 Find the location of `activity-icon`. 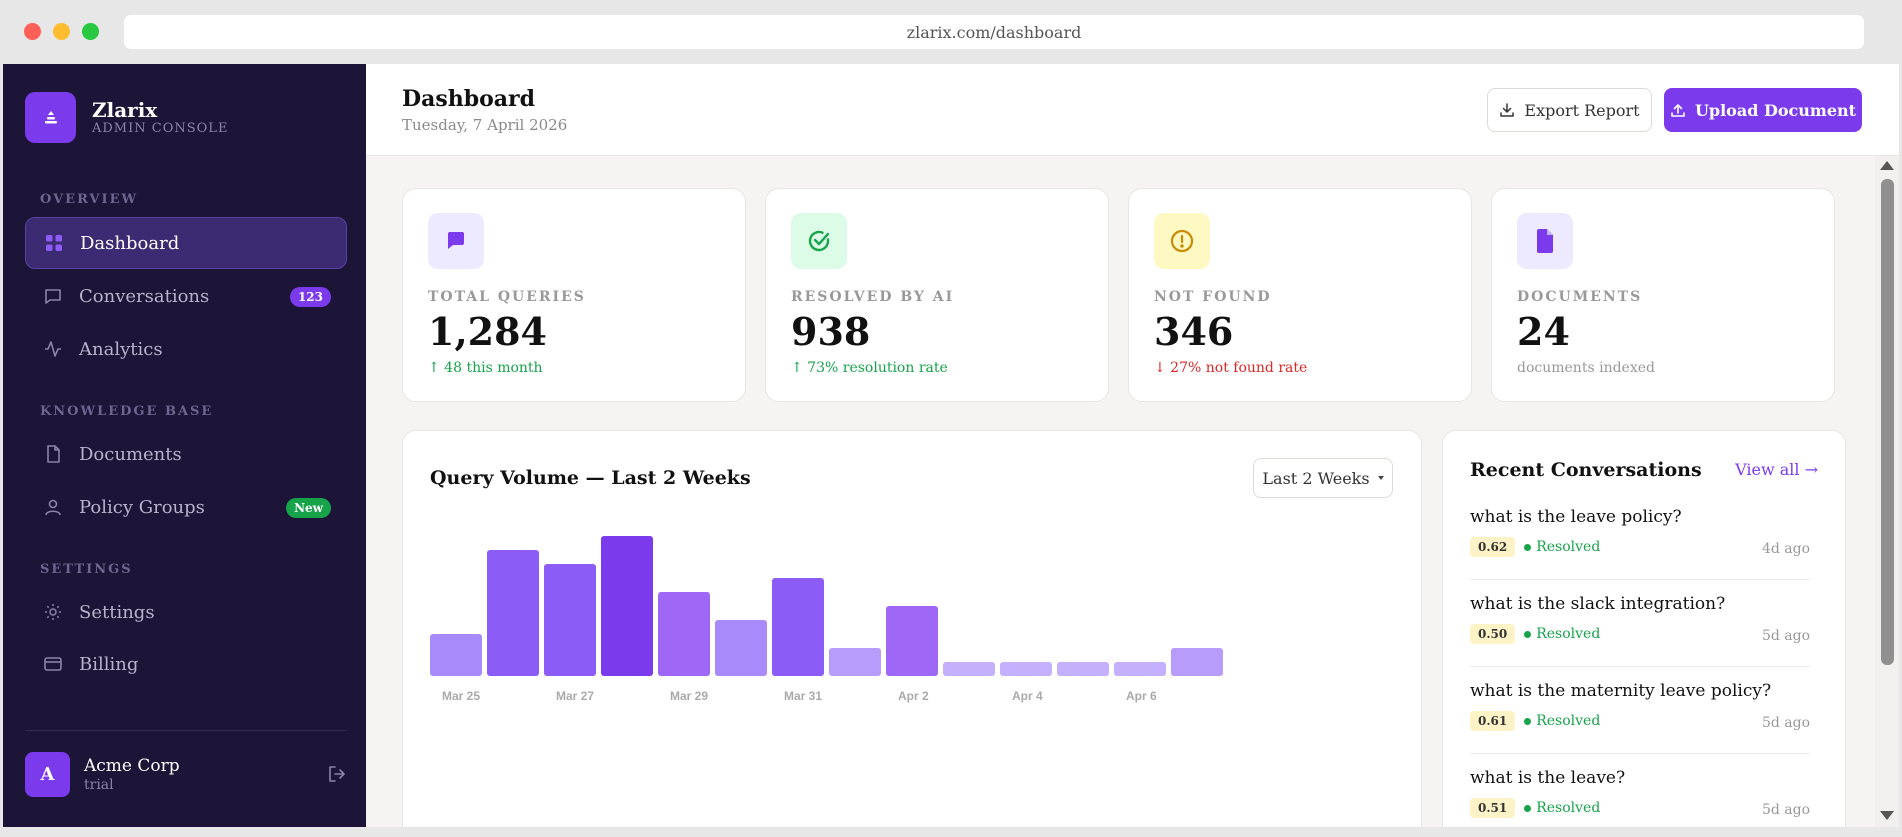

activity-icon is located at coordinates (53, 349).